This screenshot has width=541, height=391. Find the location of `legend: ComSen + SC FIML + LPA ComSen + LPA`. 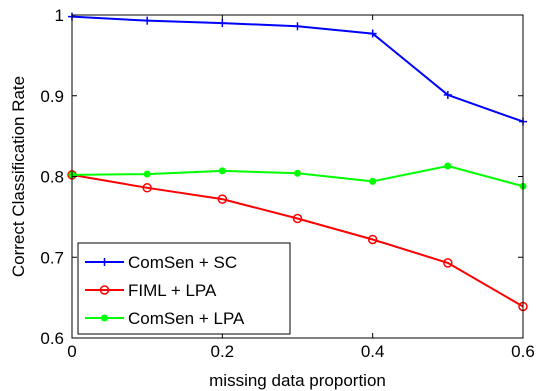

legend: ComSen + SC FIML + LPA ComSen + LPA is located at coordinates (184, 288).